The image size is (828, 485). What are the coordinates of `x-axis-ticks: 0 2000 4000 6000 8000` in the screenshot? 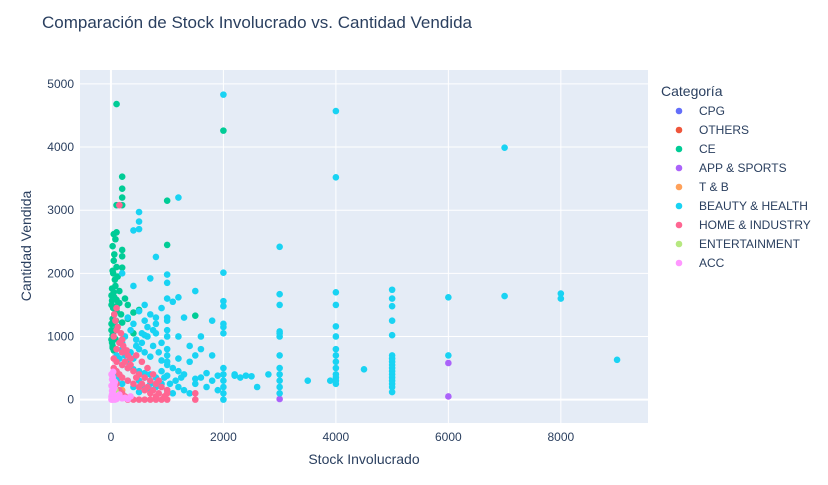 It's located at (341, 437).